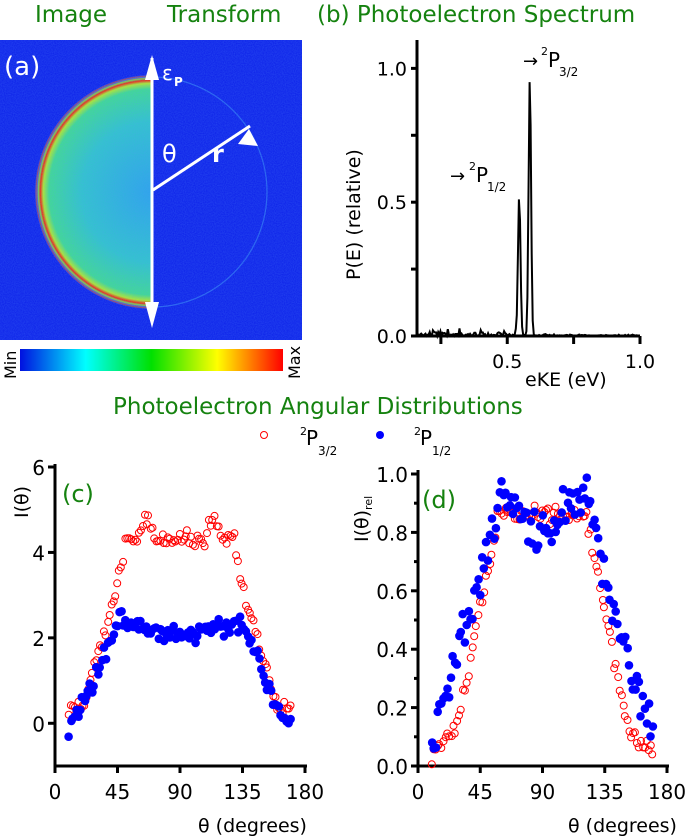 The image size is (700, 840). I want to click on xtick-label: 135, so click(605, 792).